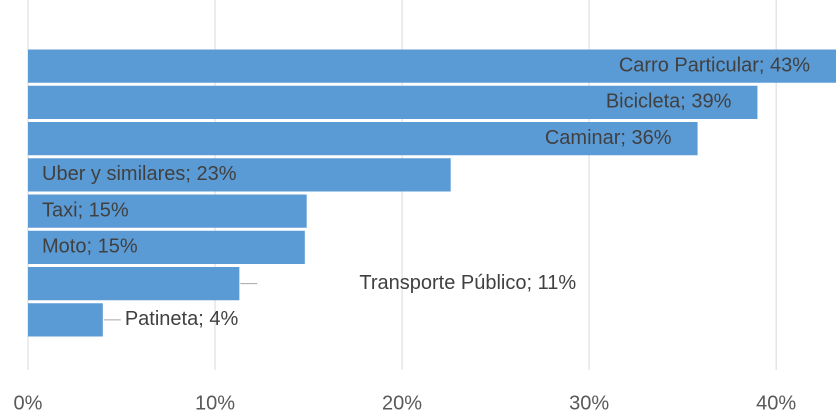 The width and height of the screenshot is (836, 414). What do you see at coordinates (402, 403) in the screenshot?
I see `x-tick-label: 20%` at bounding box center [402, 403].